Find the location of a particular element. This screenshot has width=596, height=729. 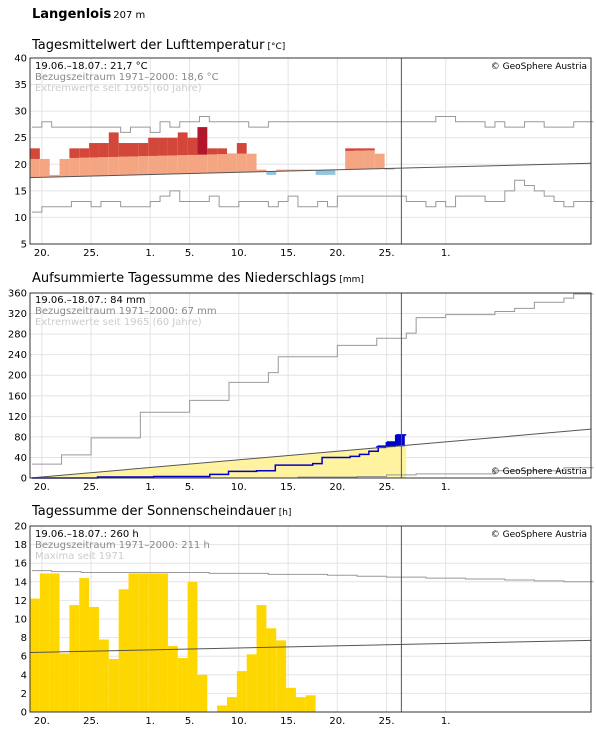

y-tick-label: 360 is located at coordinates (17, 294).